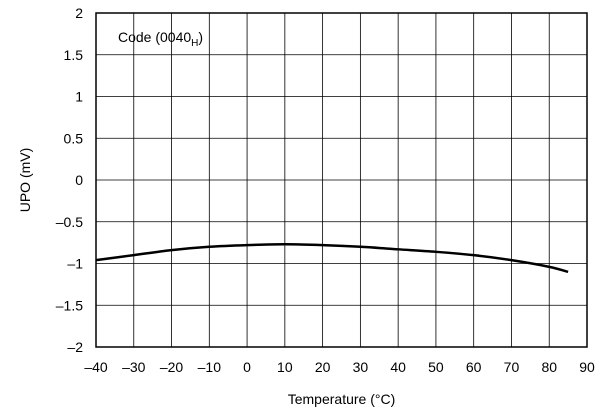 The image size is (611, 412). What do you see at coordinates (247, 367) in the screenshot?
I see `x-tick-label: 0` at bounding box center [247, 367].